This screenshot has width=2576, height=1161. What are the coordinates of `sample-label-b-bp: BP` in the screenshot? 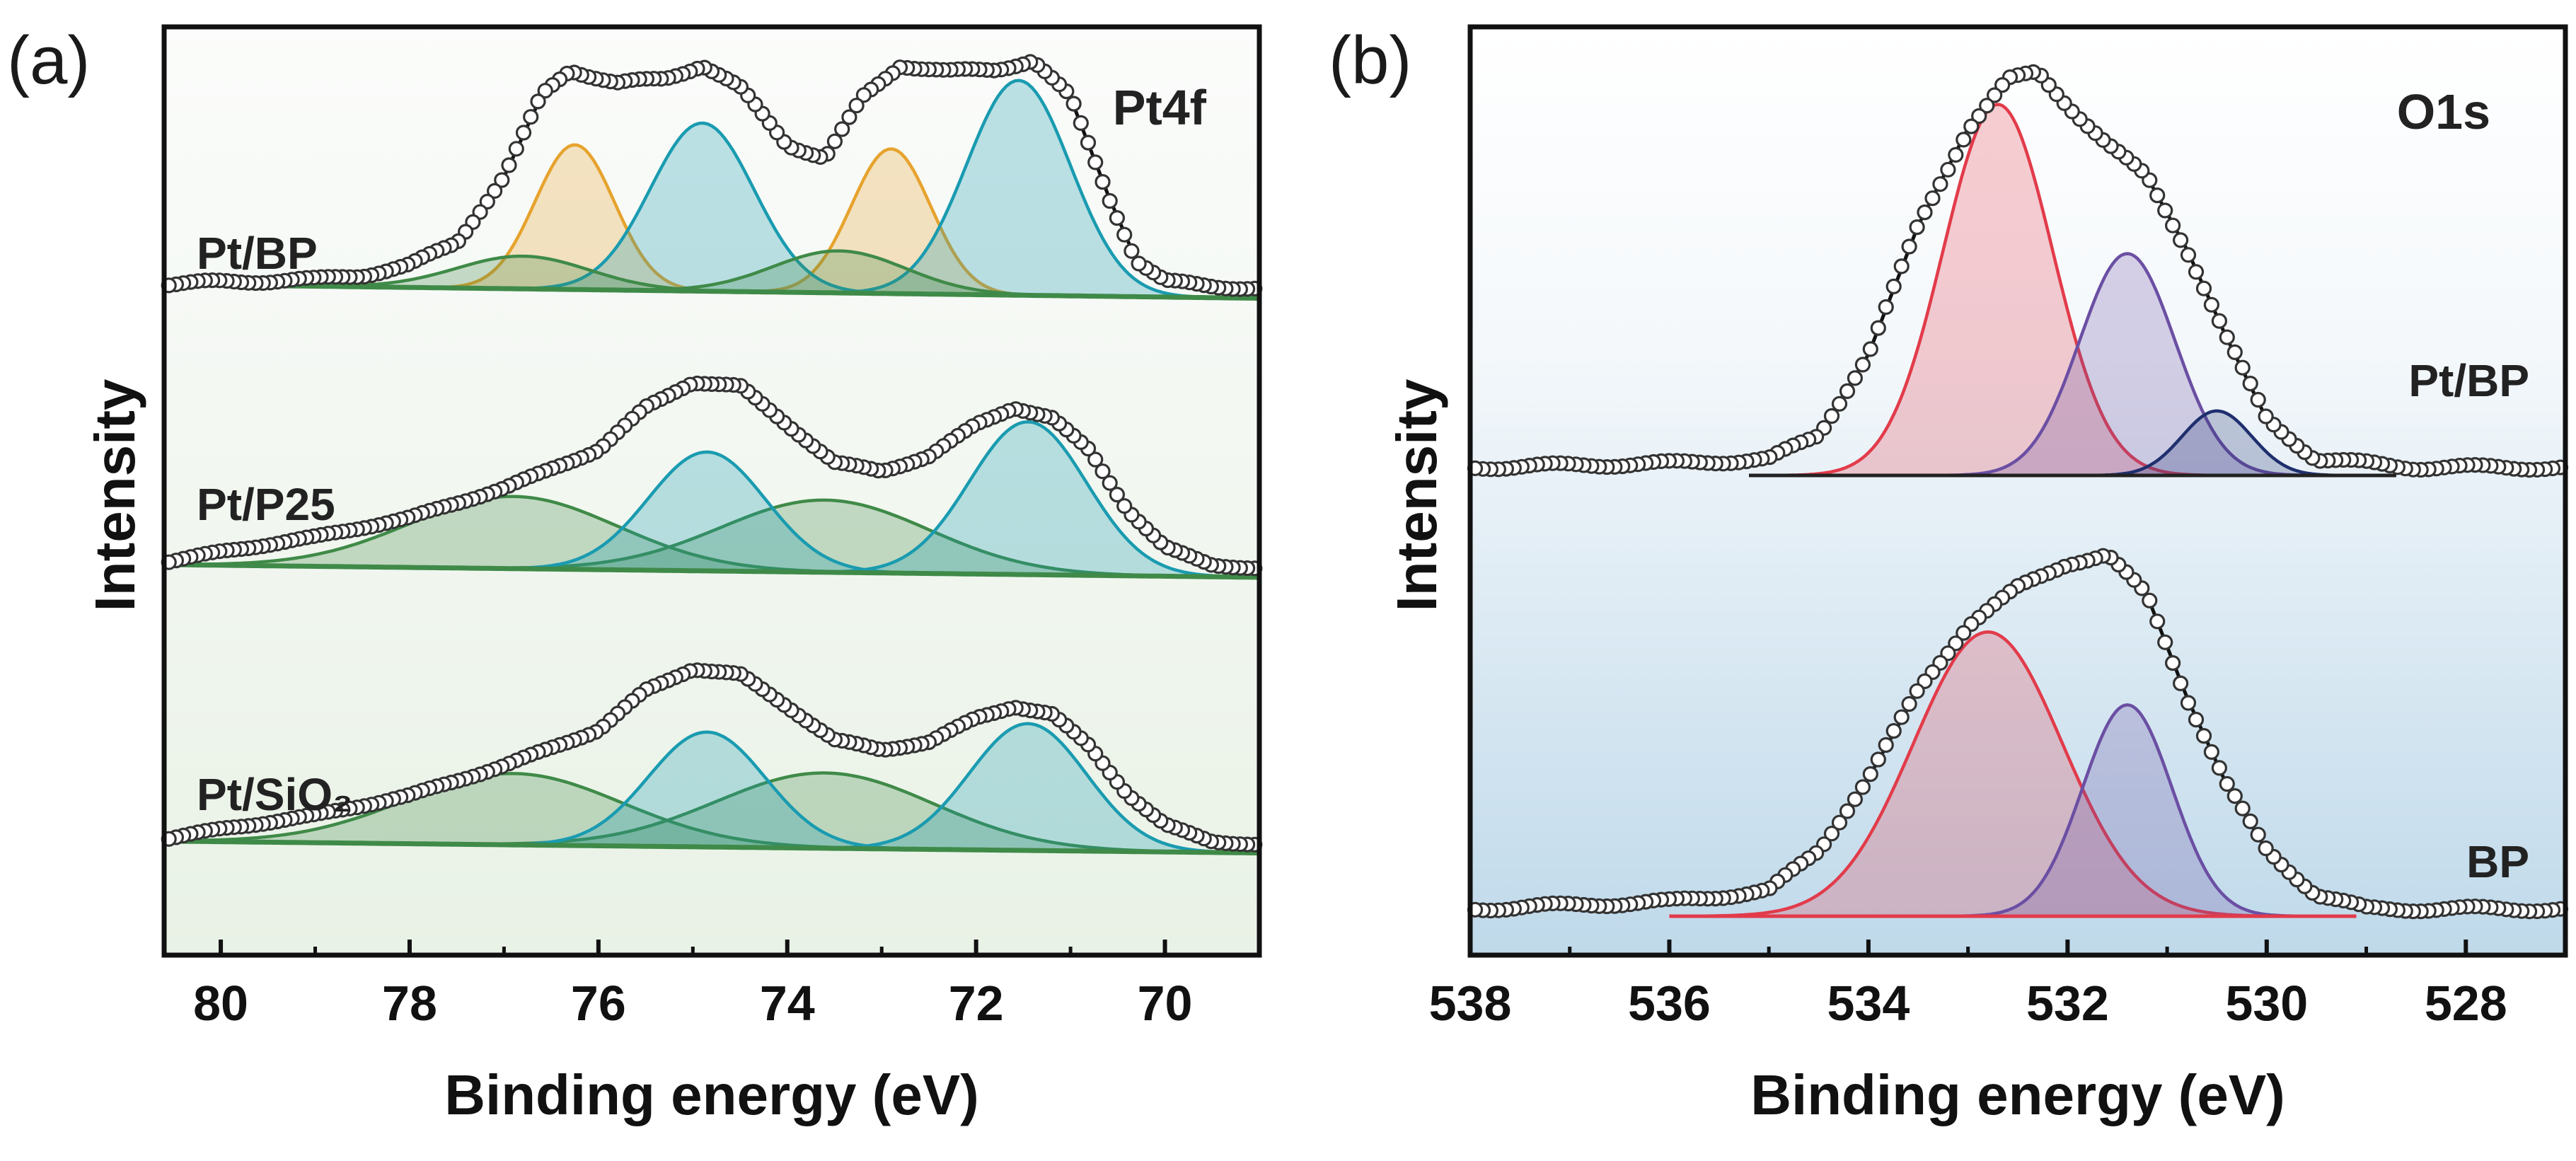 It's located at (2497, 861).